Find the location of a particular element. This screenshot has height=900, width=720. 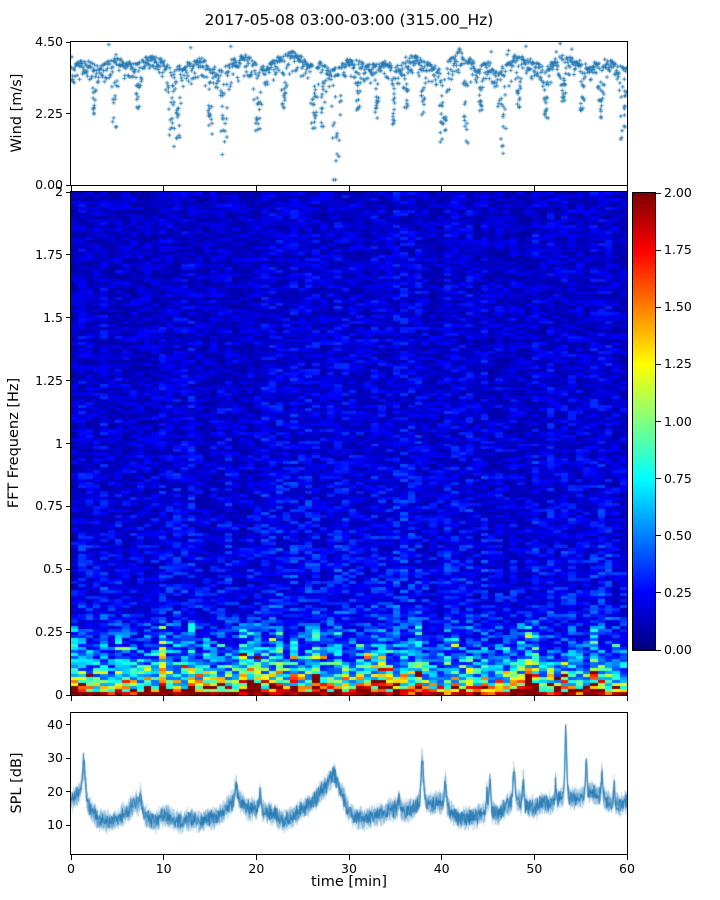

colorbar-tick-label: 0.50 is located at coordinates (678, 535).